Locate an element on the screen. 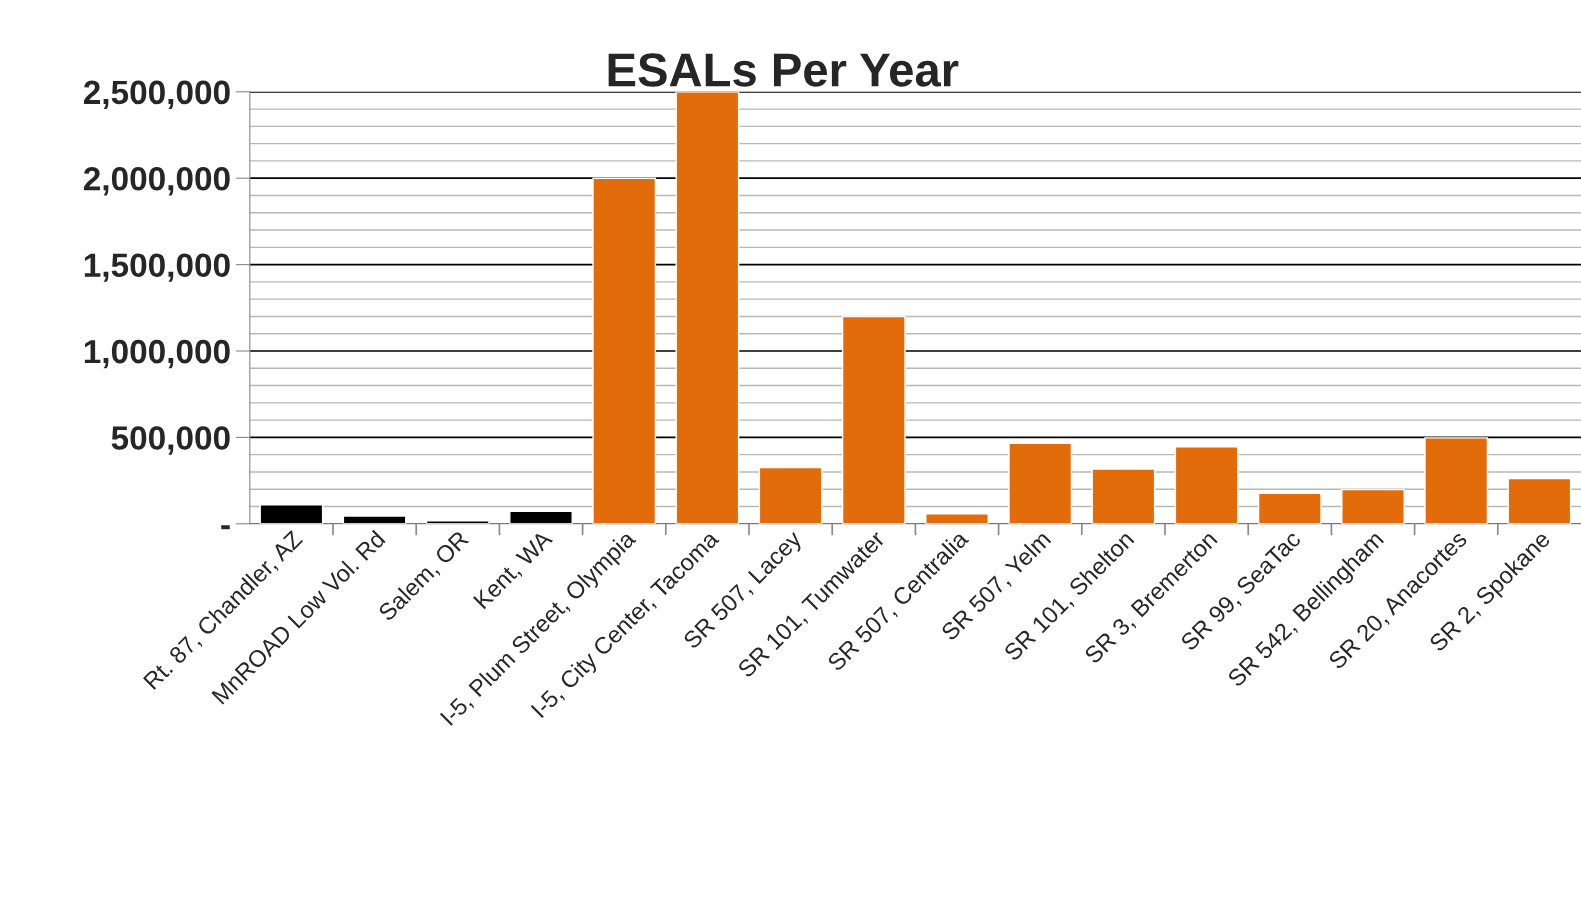 This screenshot has width=1581, height=900. y-tick-label: 2,500,000 is located at coordinates (156, 95).